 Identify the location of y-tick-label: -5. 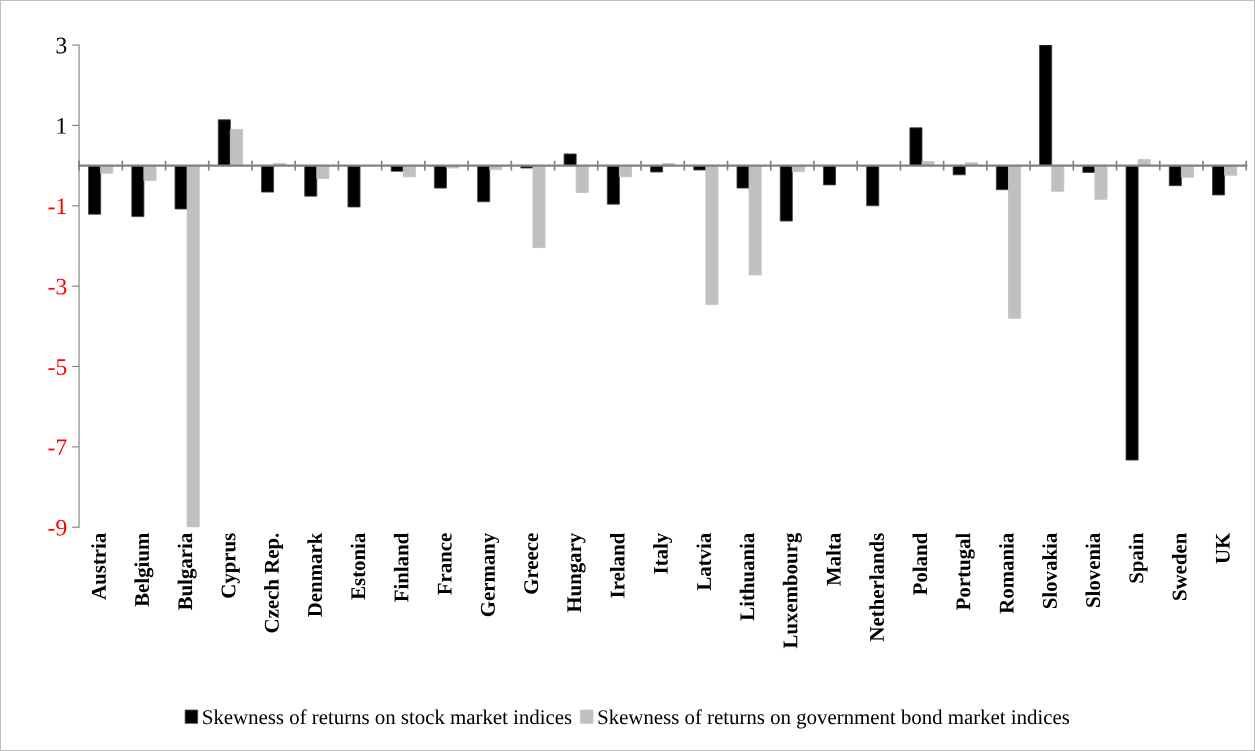
(57, 367).